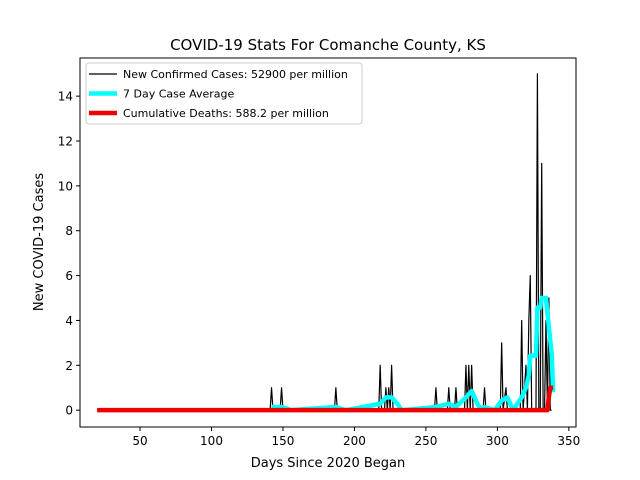 The width and height of the screenshot is (640, 480). What do you see at coordinates (328, 463) in the screenshot?
I see `x-axis-label: Days Since 2020 Began` at bounding box center [328, 463].